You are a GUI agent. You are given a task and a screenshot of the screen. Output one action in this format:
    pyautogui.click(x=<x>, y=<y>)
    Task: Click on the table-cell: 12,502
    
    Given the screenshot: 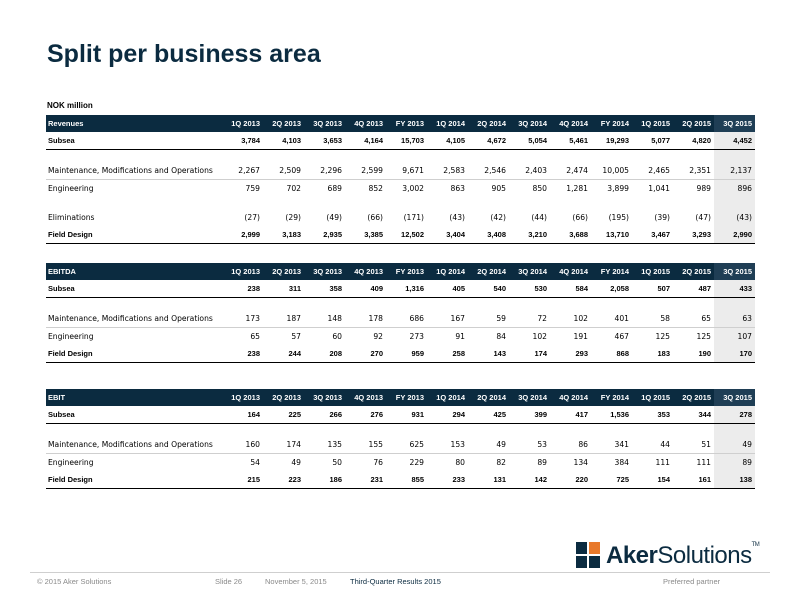 What is the action you would take?
    pyautogui.click(x=406, y=235)
    